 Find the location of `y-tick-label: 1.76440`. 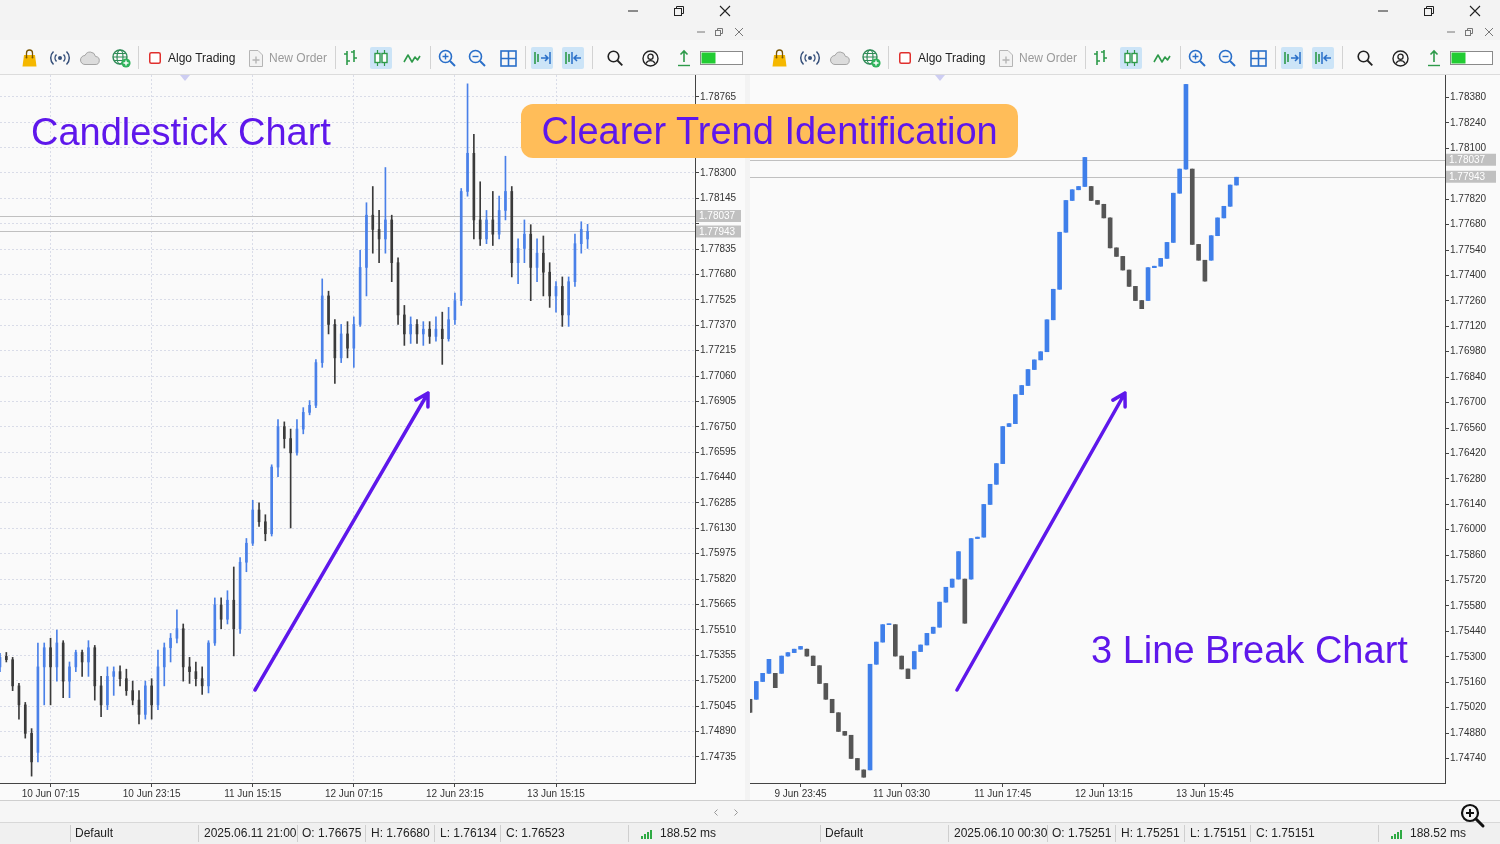

y-tick-label: 1.76440 is located at coordinates (718, 477).